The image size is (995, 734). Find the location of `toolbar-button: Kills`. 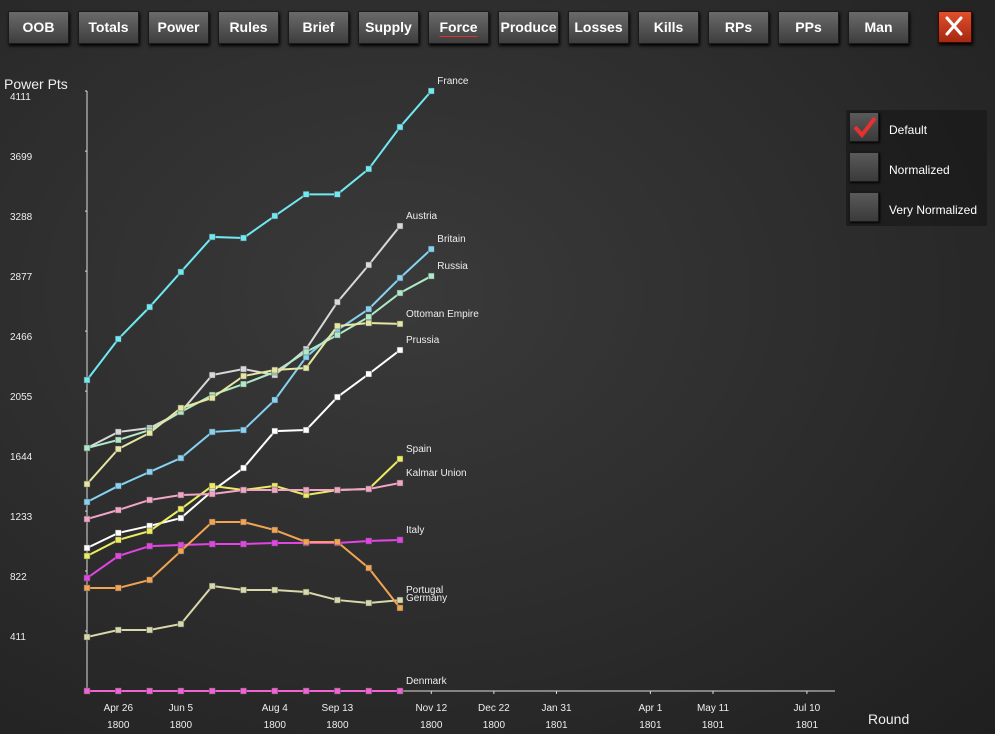

toolbar-button: Kills is located at coordinates (668, 27).